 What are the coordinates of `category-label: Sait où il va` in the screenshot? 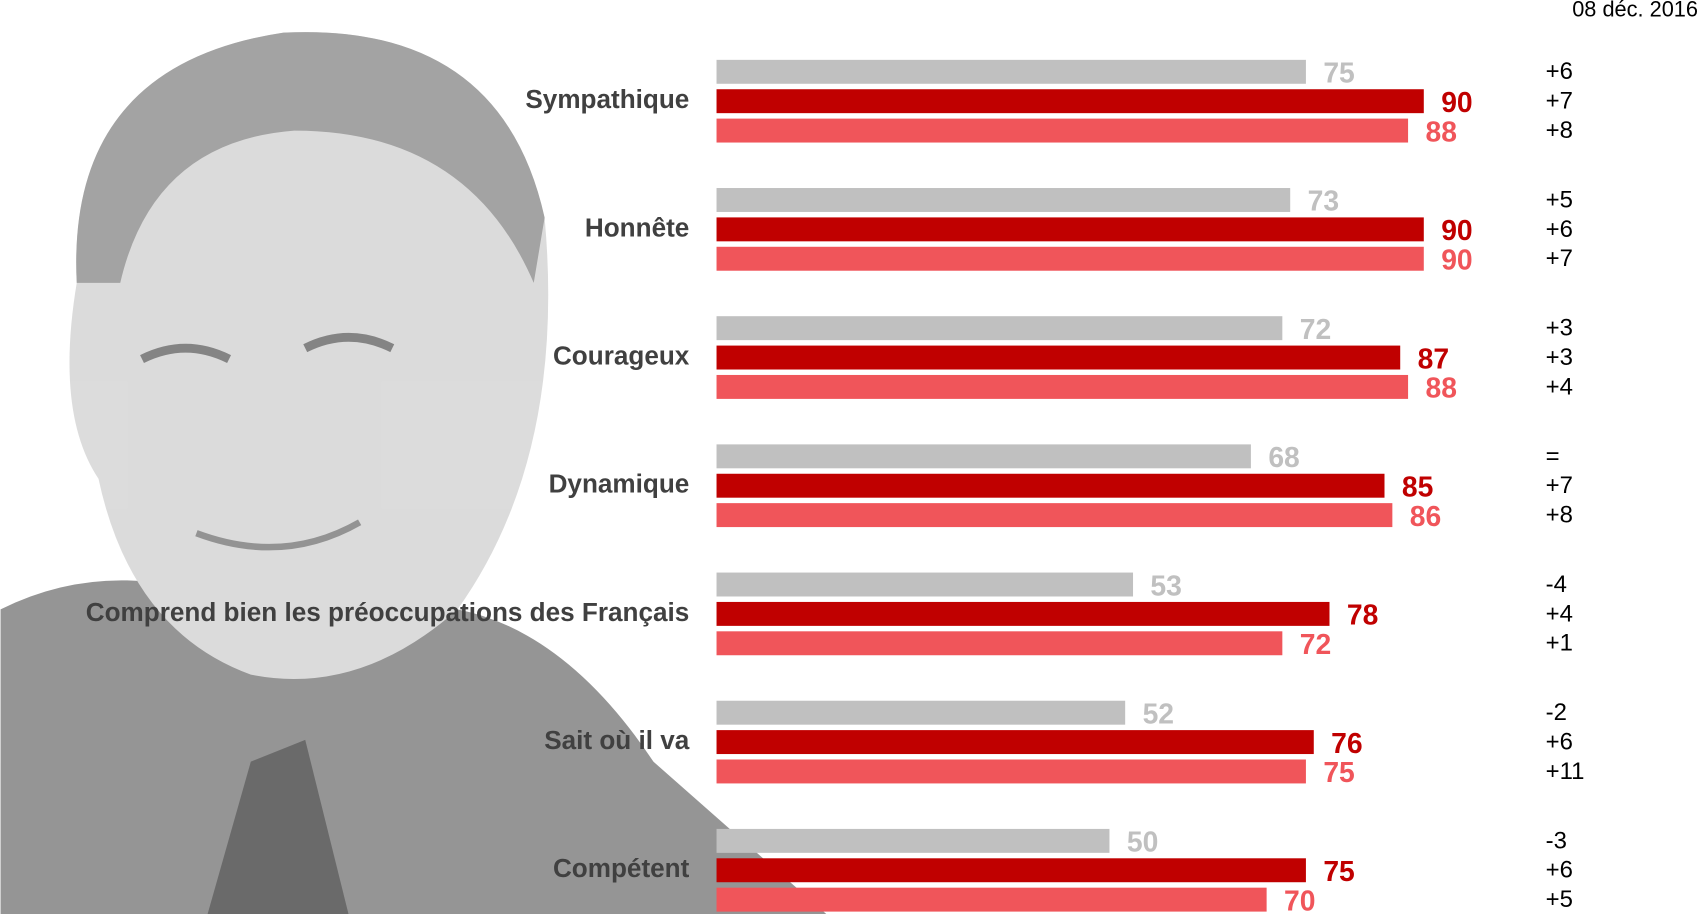 It's located at (617, 740).